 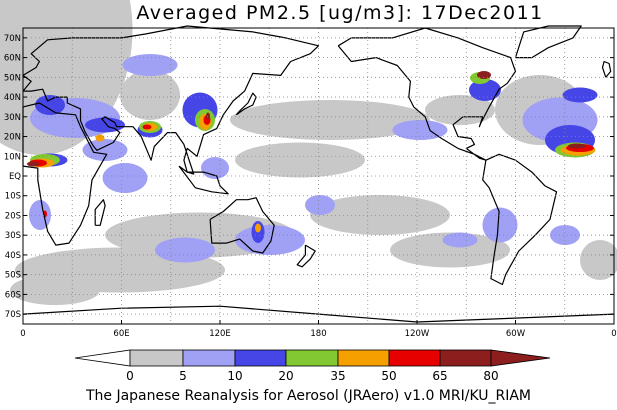 I want to click on lat-label: 50N, so click(x=12, y=78).